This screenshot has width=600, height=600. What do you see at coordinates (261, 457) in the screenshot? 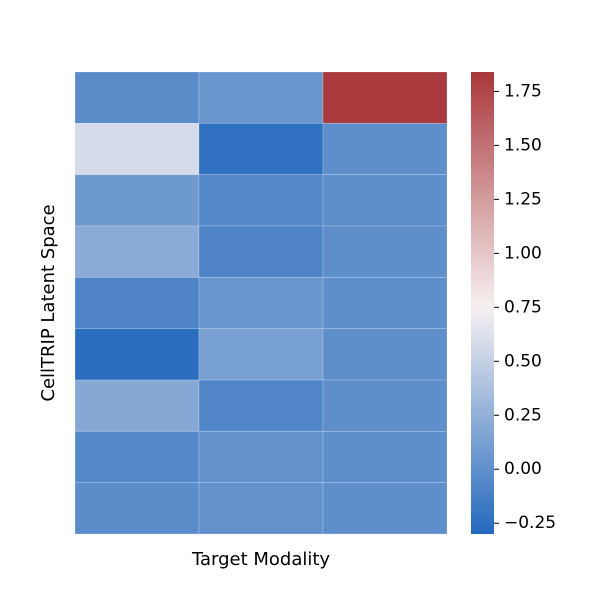
I see `heatmap-cell-r8-c2` at bounding box center [261, 457].